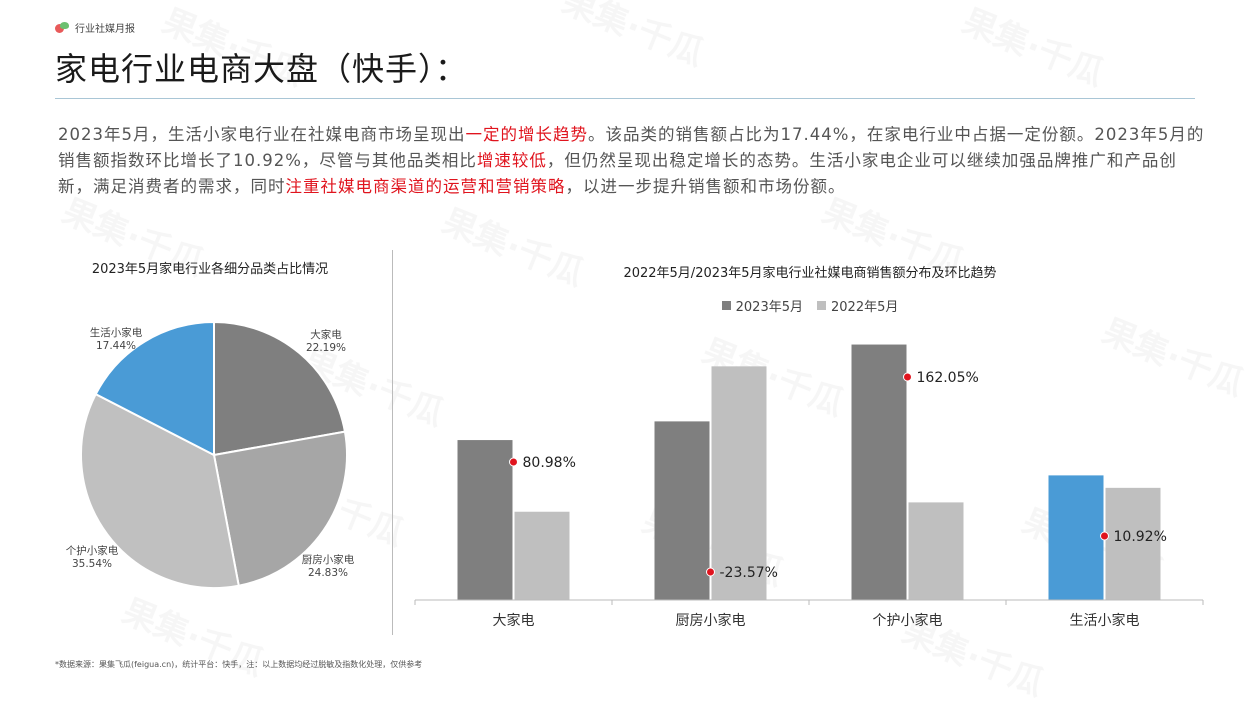  What do you see at coordinates (62, 27) in the screenshot?
I see `brand-logo-icon` at bounding box center [62, 27].